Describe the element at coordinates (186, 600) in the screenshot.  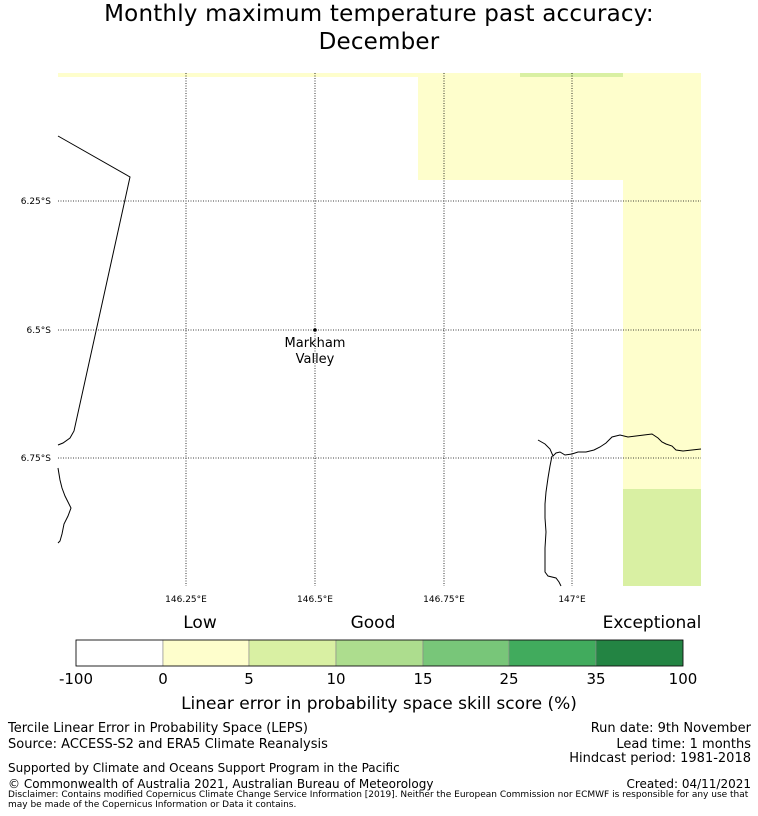
I see `lon-label-146-25: 146.25°E` at that location.